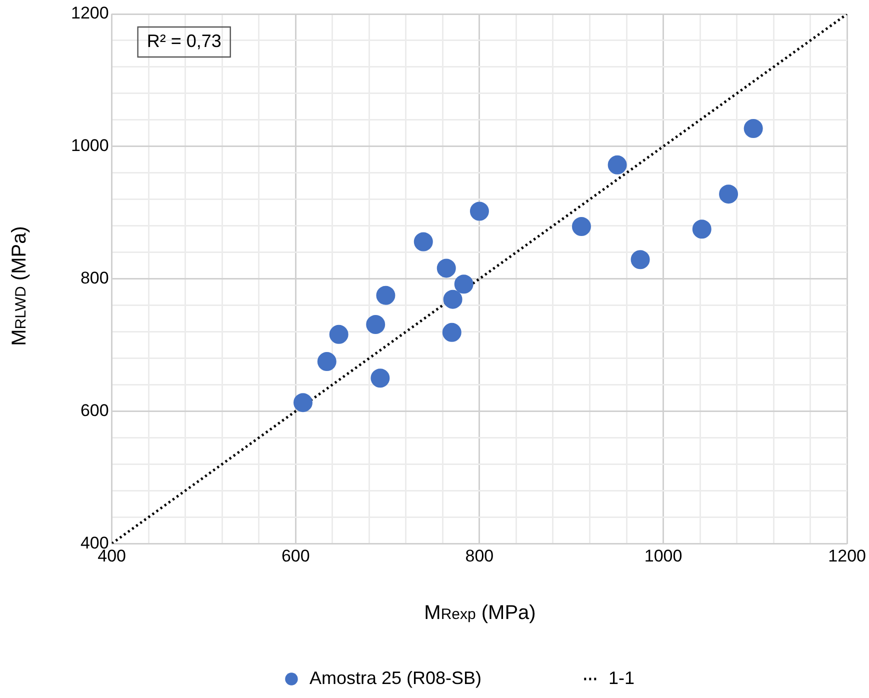 This screenshot has width=869, height=698. I want to click on legend-label: Amostra 25 (R08-SB), so click(395, 678).